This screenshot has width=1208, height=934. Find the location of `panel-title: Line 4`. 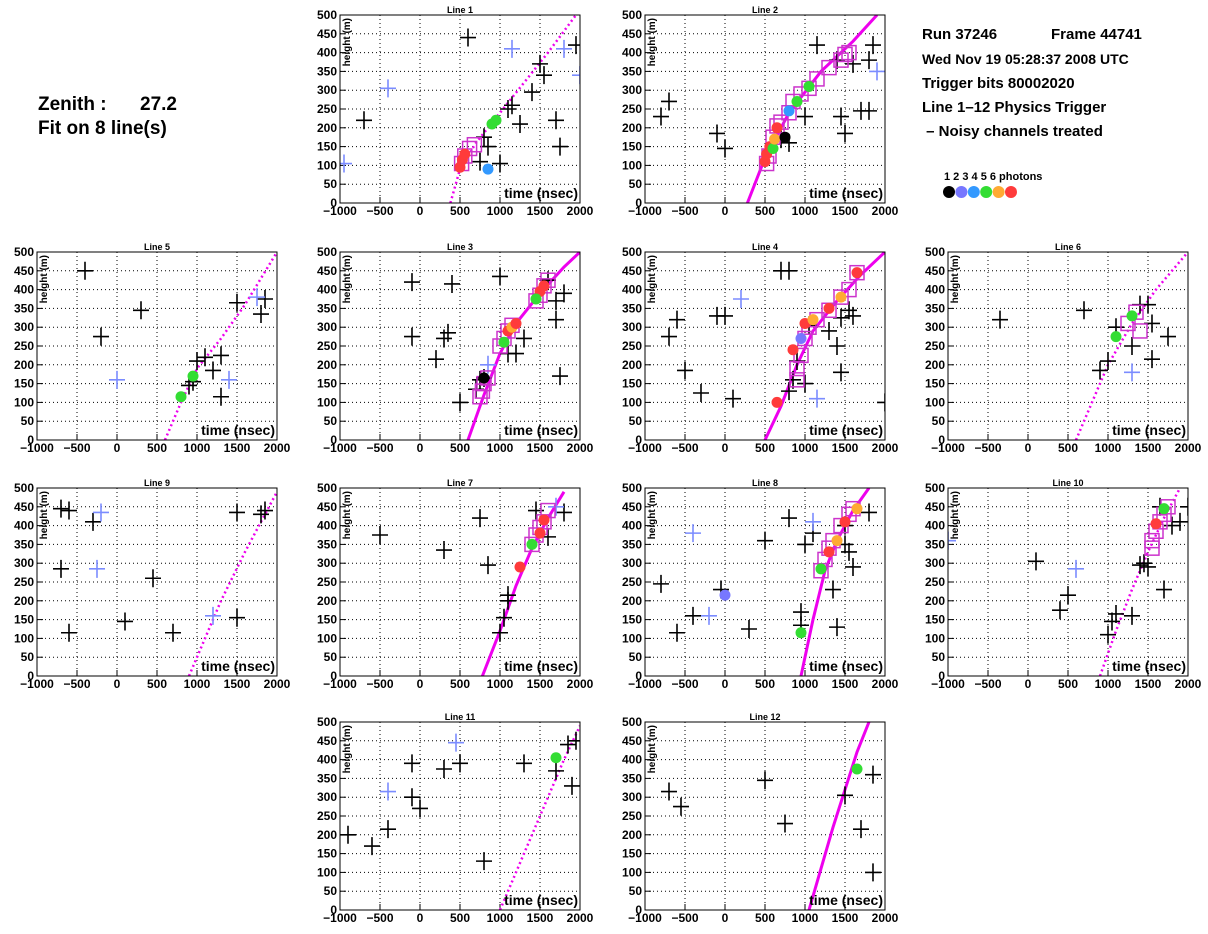

panel-title: Line 4 is located at coordinates (765, 247).